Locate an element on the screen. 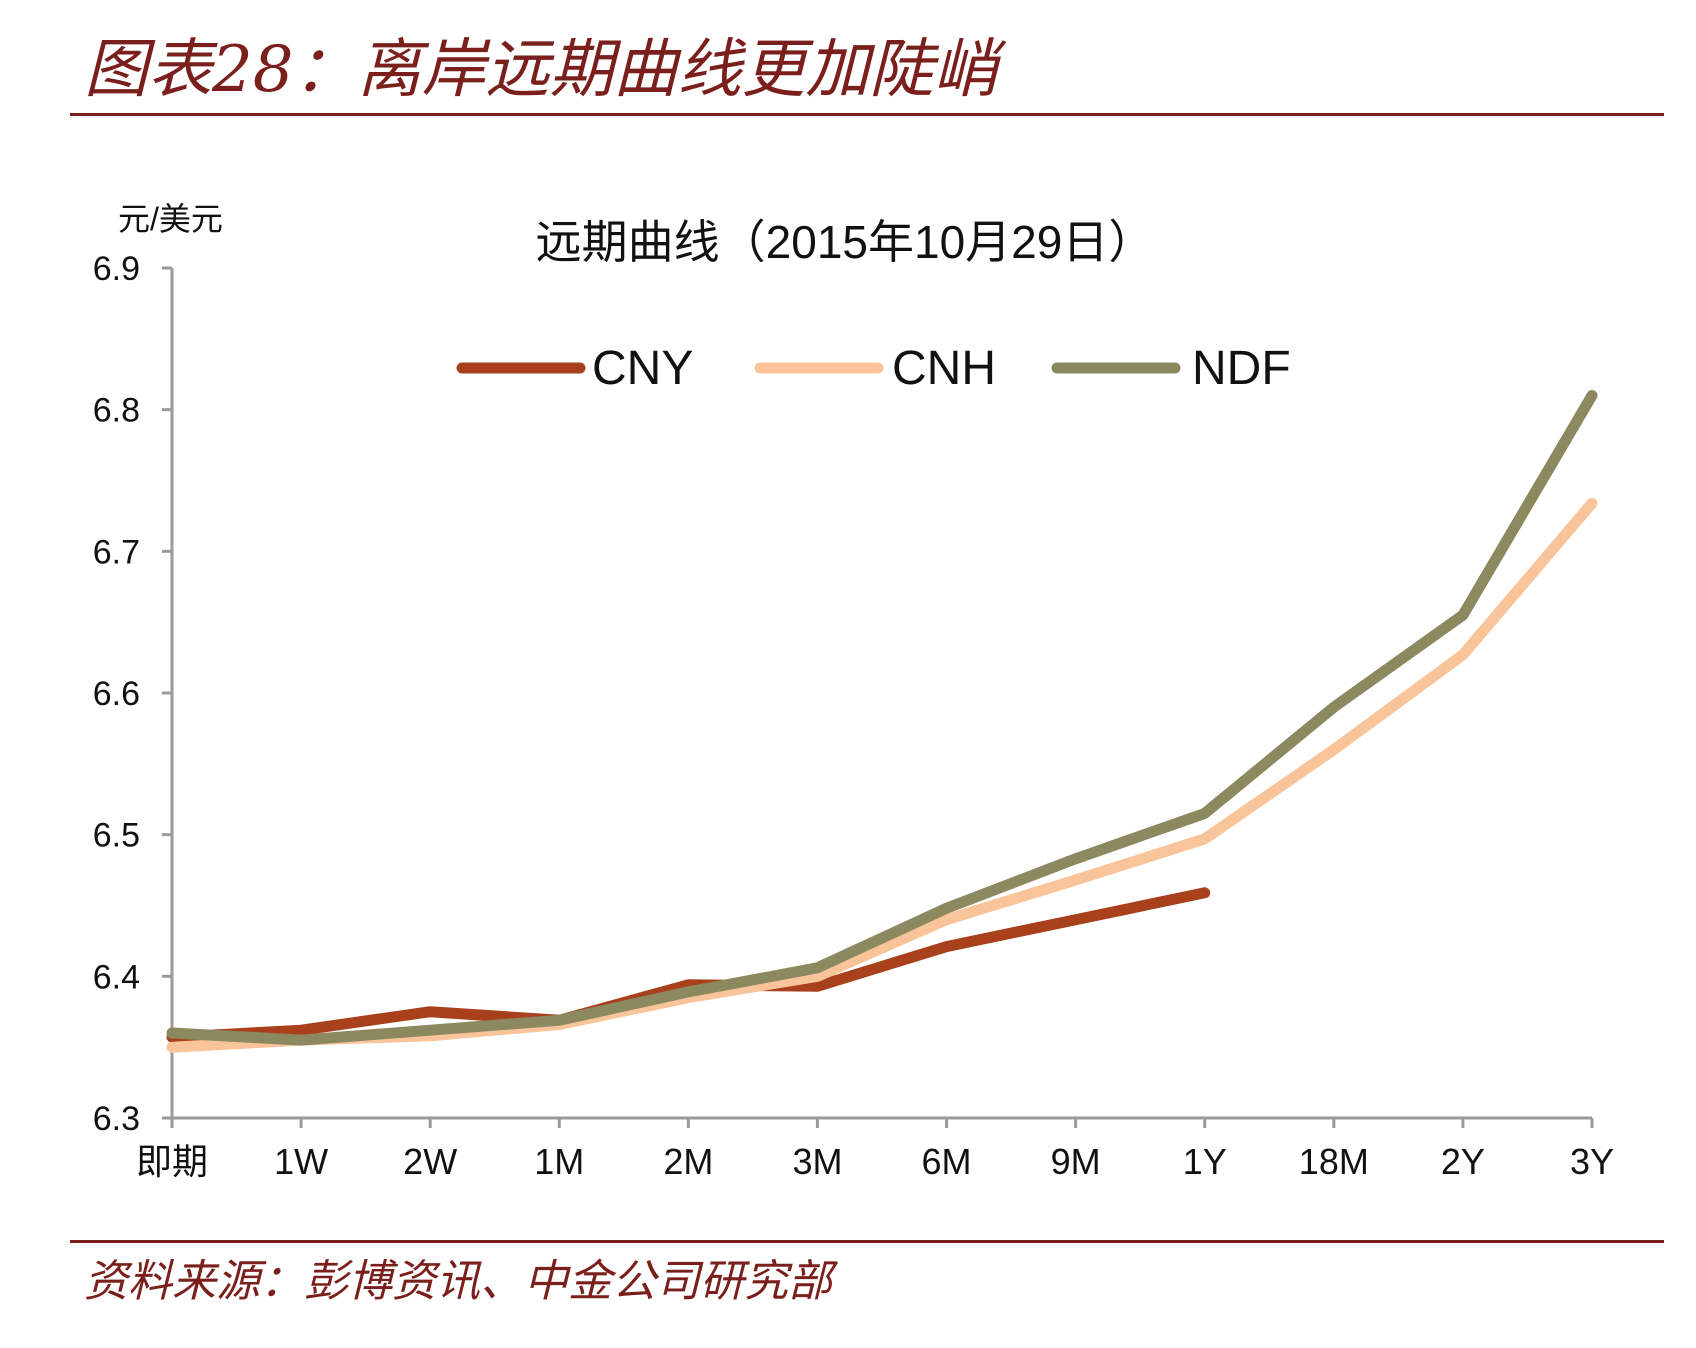 The image size is (1696, 1348). figure-title: 图表28：离岸远期曲线更加陡峭 is located at coordinates (541, 70).